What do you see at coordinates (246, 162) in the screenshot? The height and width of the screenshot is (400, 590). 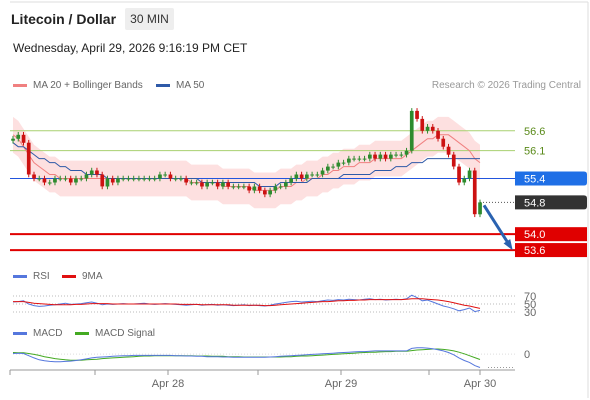 I see `ma20-line` at bounding box center [246, 162].